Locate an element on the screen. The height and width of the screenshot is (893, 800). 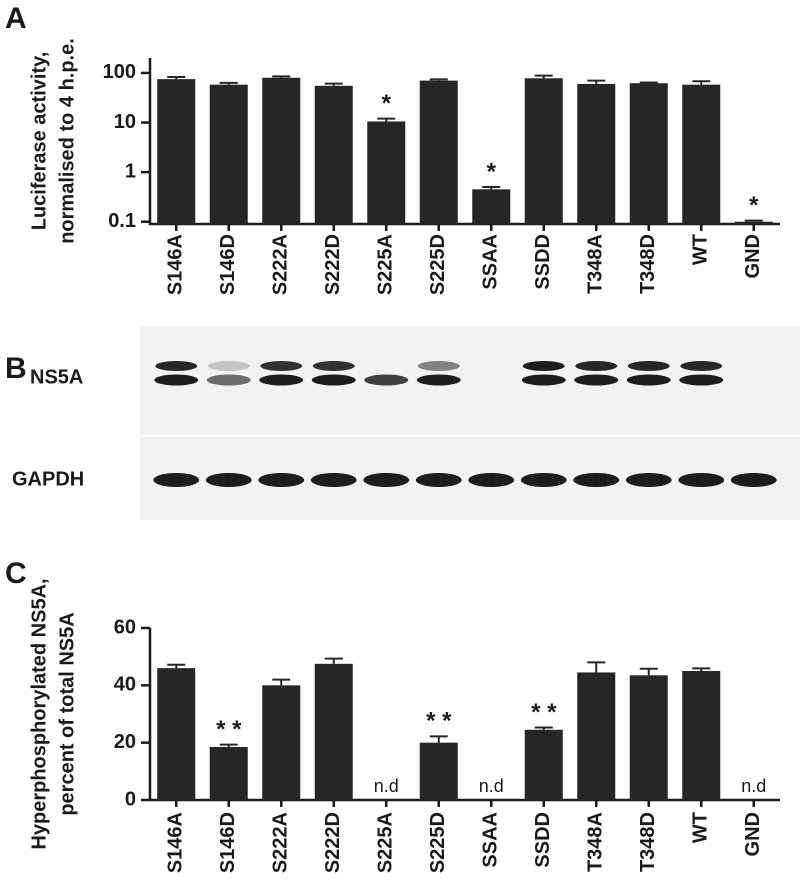
y-axis-label: percent of total NS5A is located at coordinates (67, 713).